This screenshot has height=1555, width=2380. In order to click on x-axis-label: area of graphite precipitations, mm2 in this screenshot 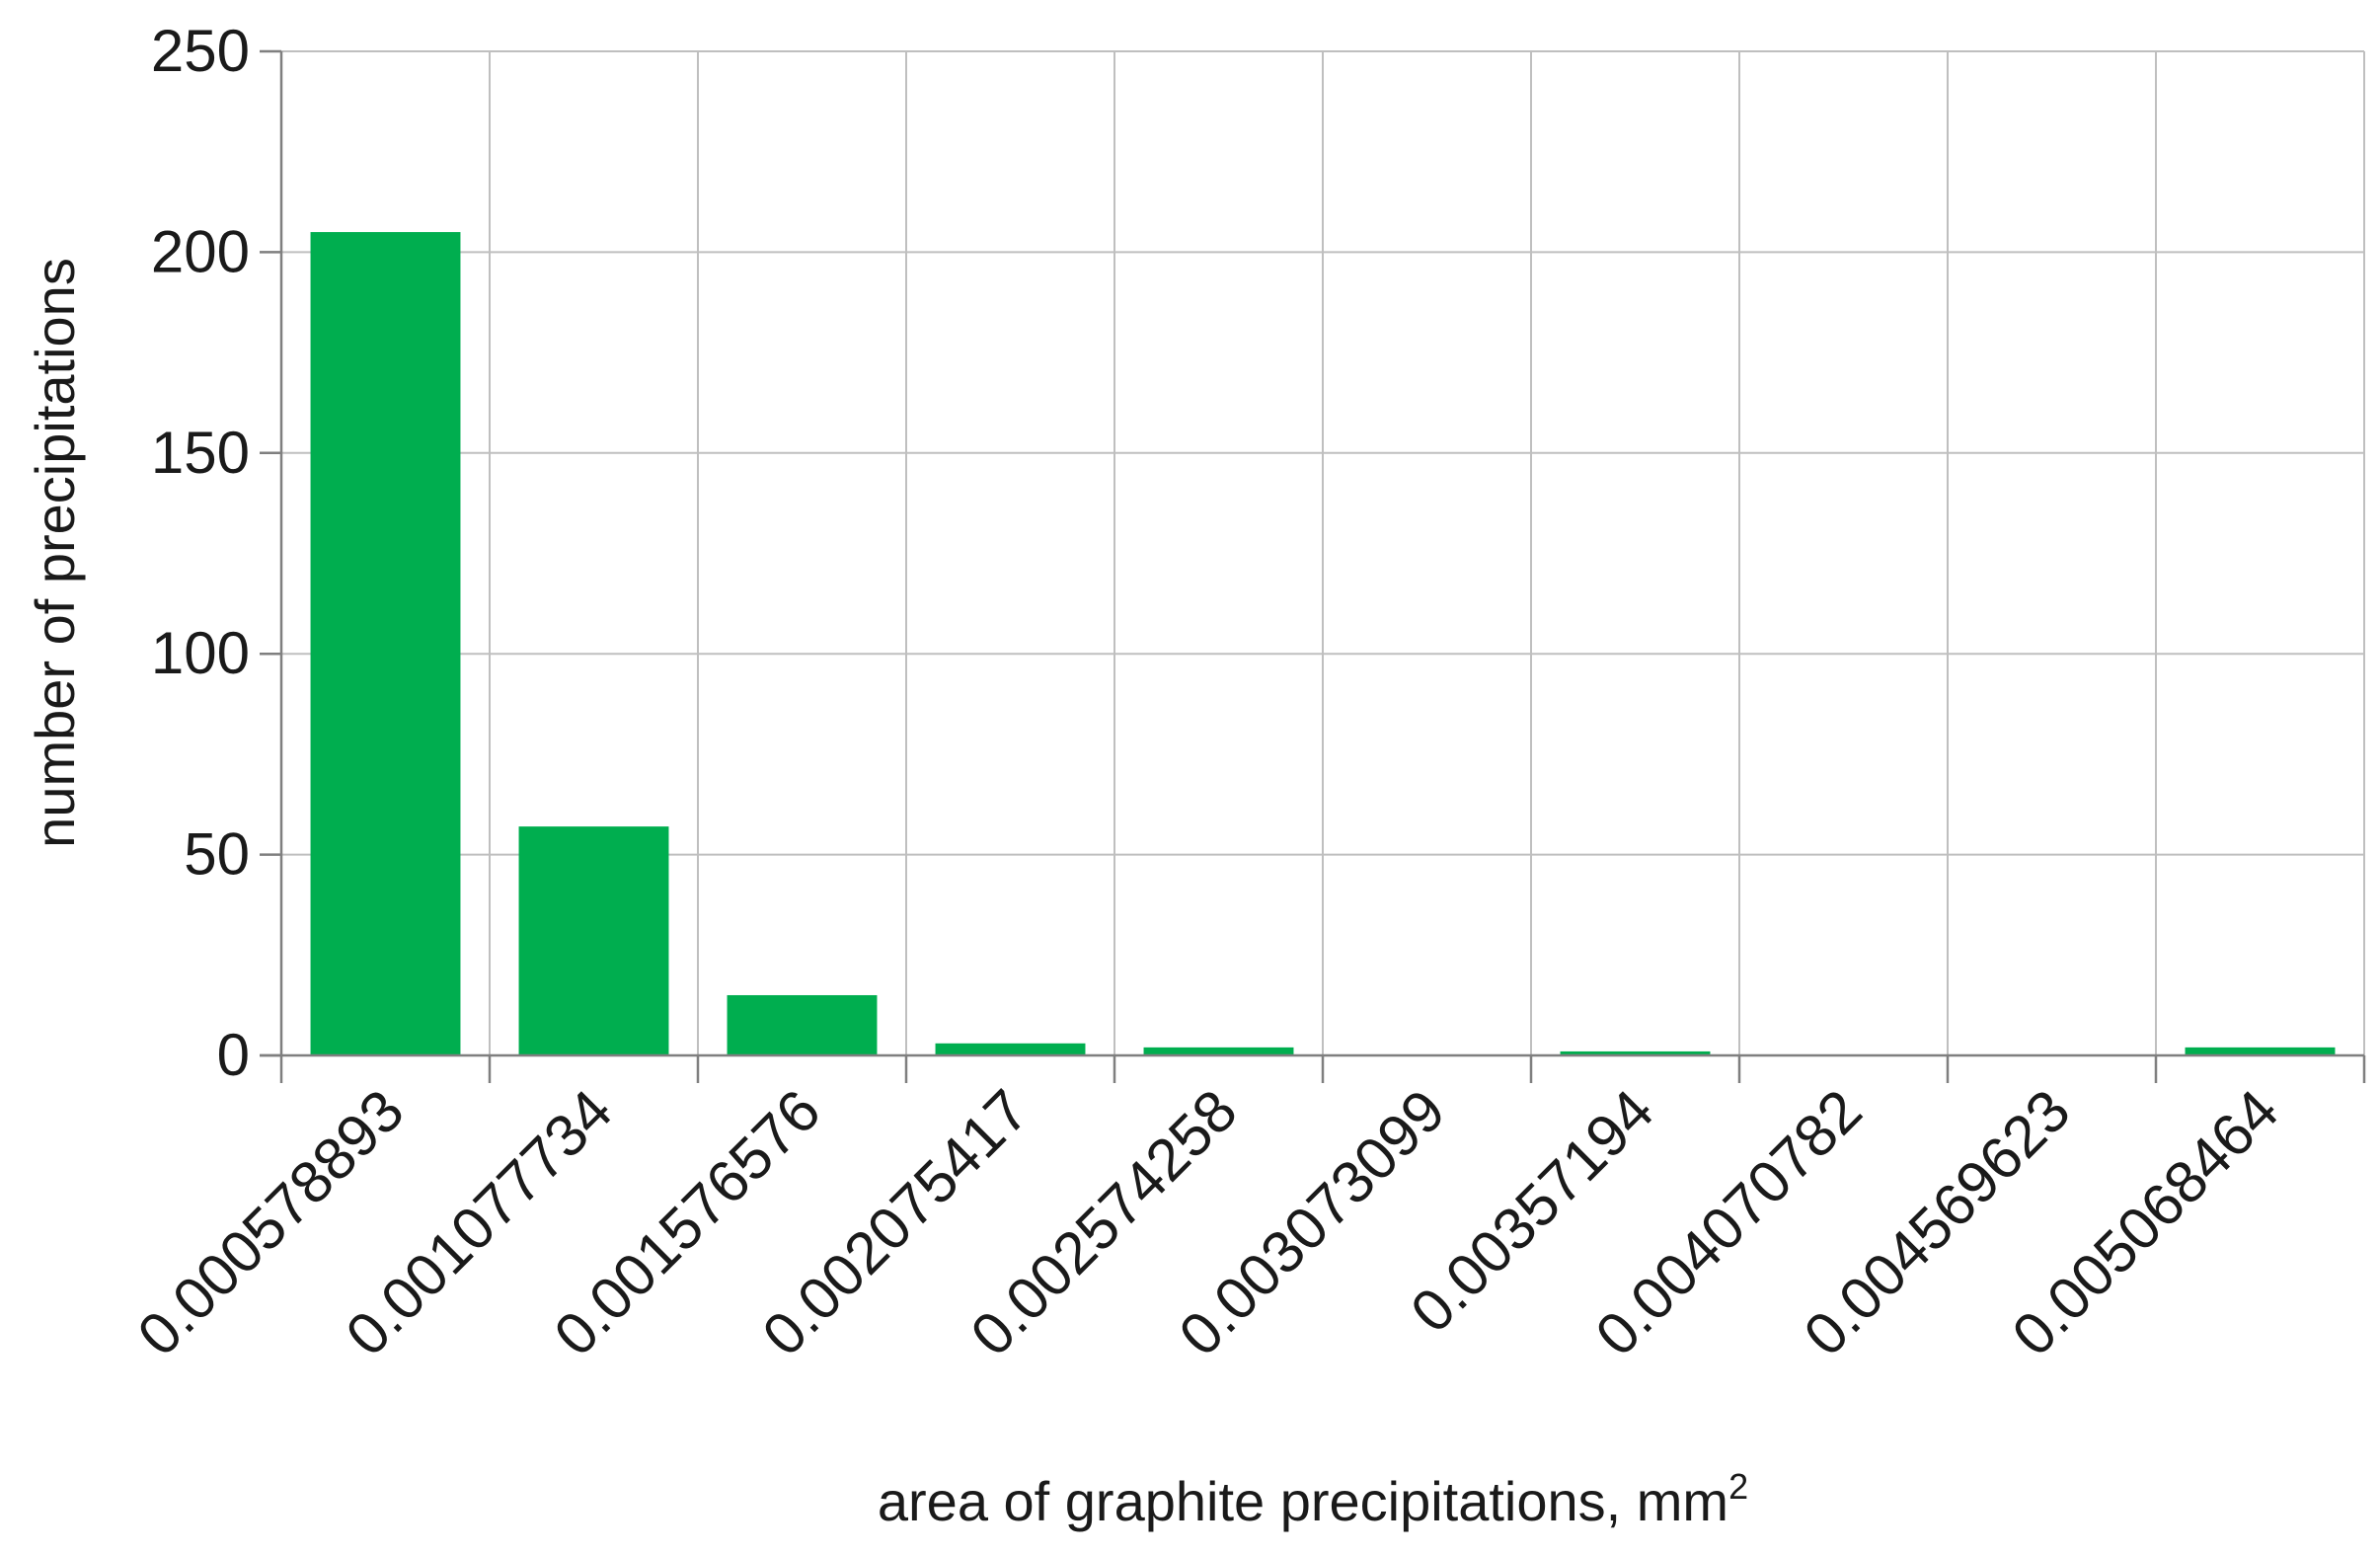, I will do `click(1313, 1499)`.